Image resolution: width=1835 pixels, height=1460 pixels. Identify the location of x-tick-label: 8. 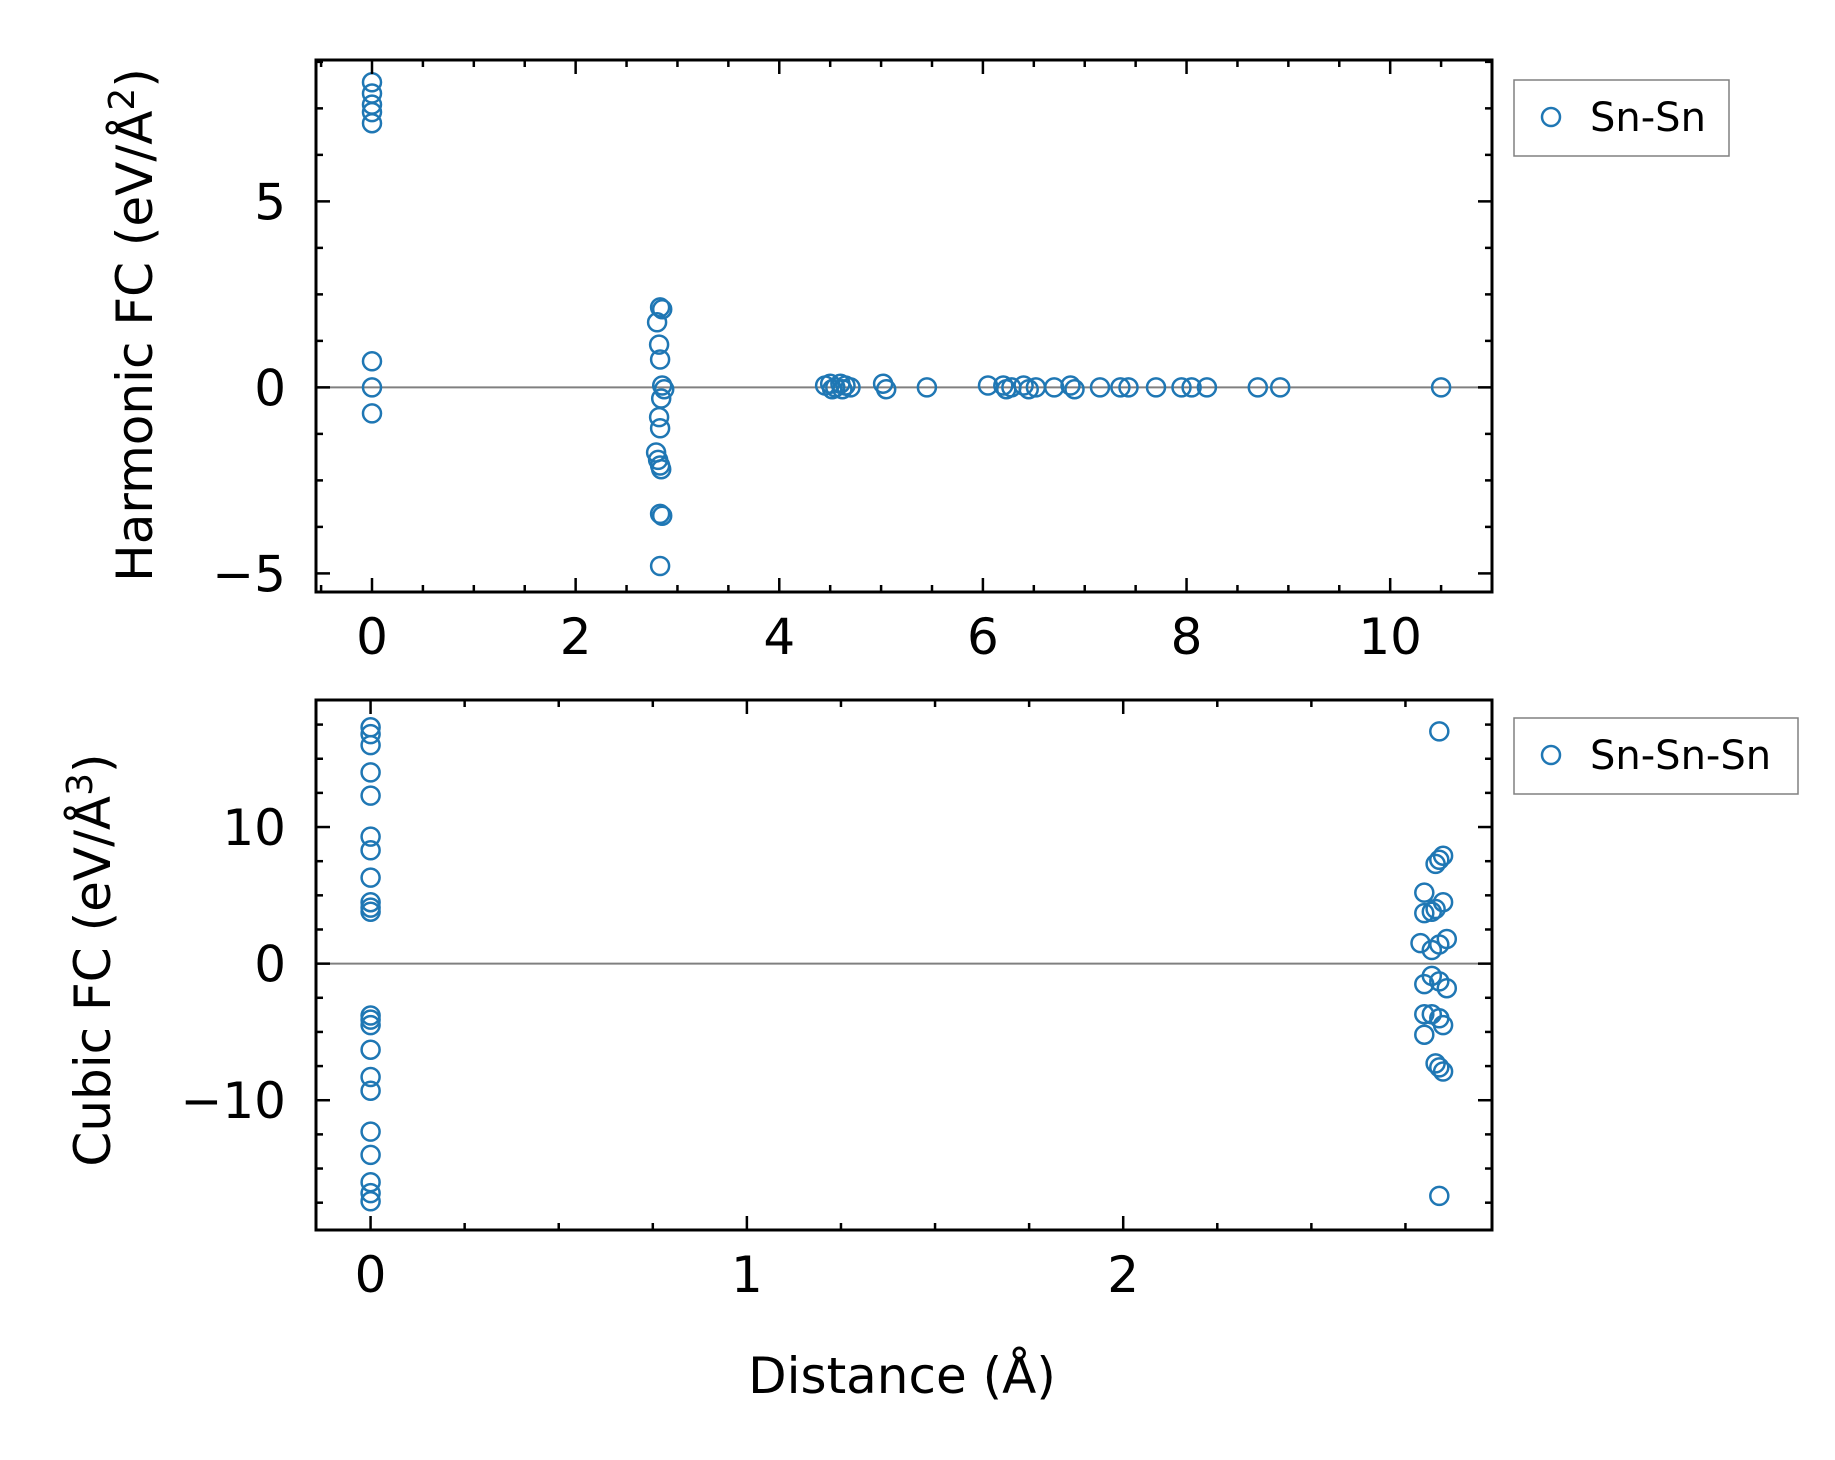
(1187, 637).